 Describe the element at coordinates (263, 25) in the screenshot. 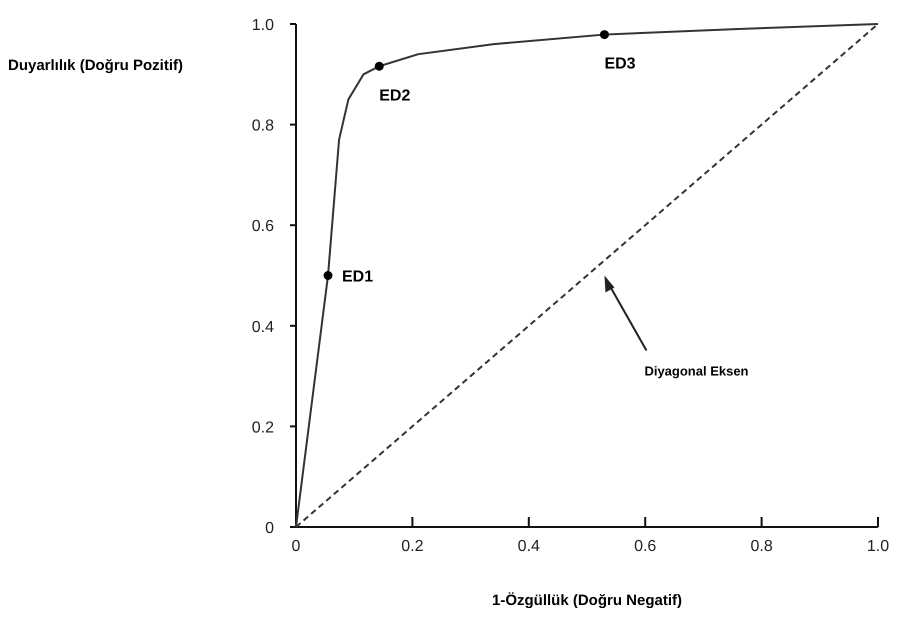

I see `y-tick-label: 1.0` at that location.